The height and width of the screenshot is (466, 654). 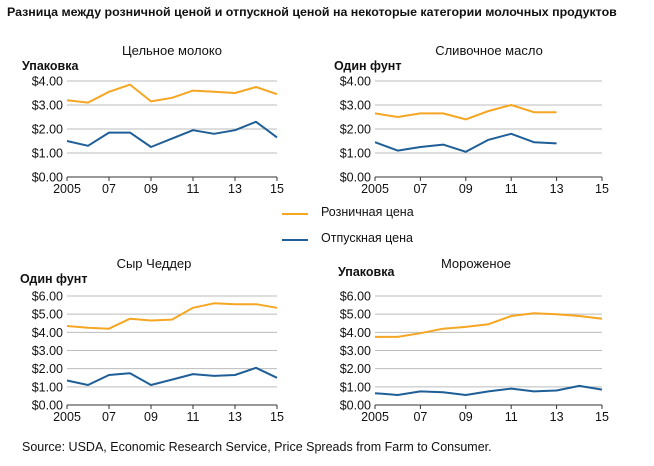 I want to click on panel-title: Мороженое, so click(x=476, y=263).